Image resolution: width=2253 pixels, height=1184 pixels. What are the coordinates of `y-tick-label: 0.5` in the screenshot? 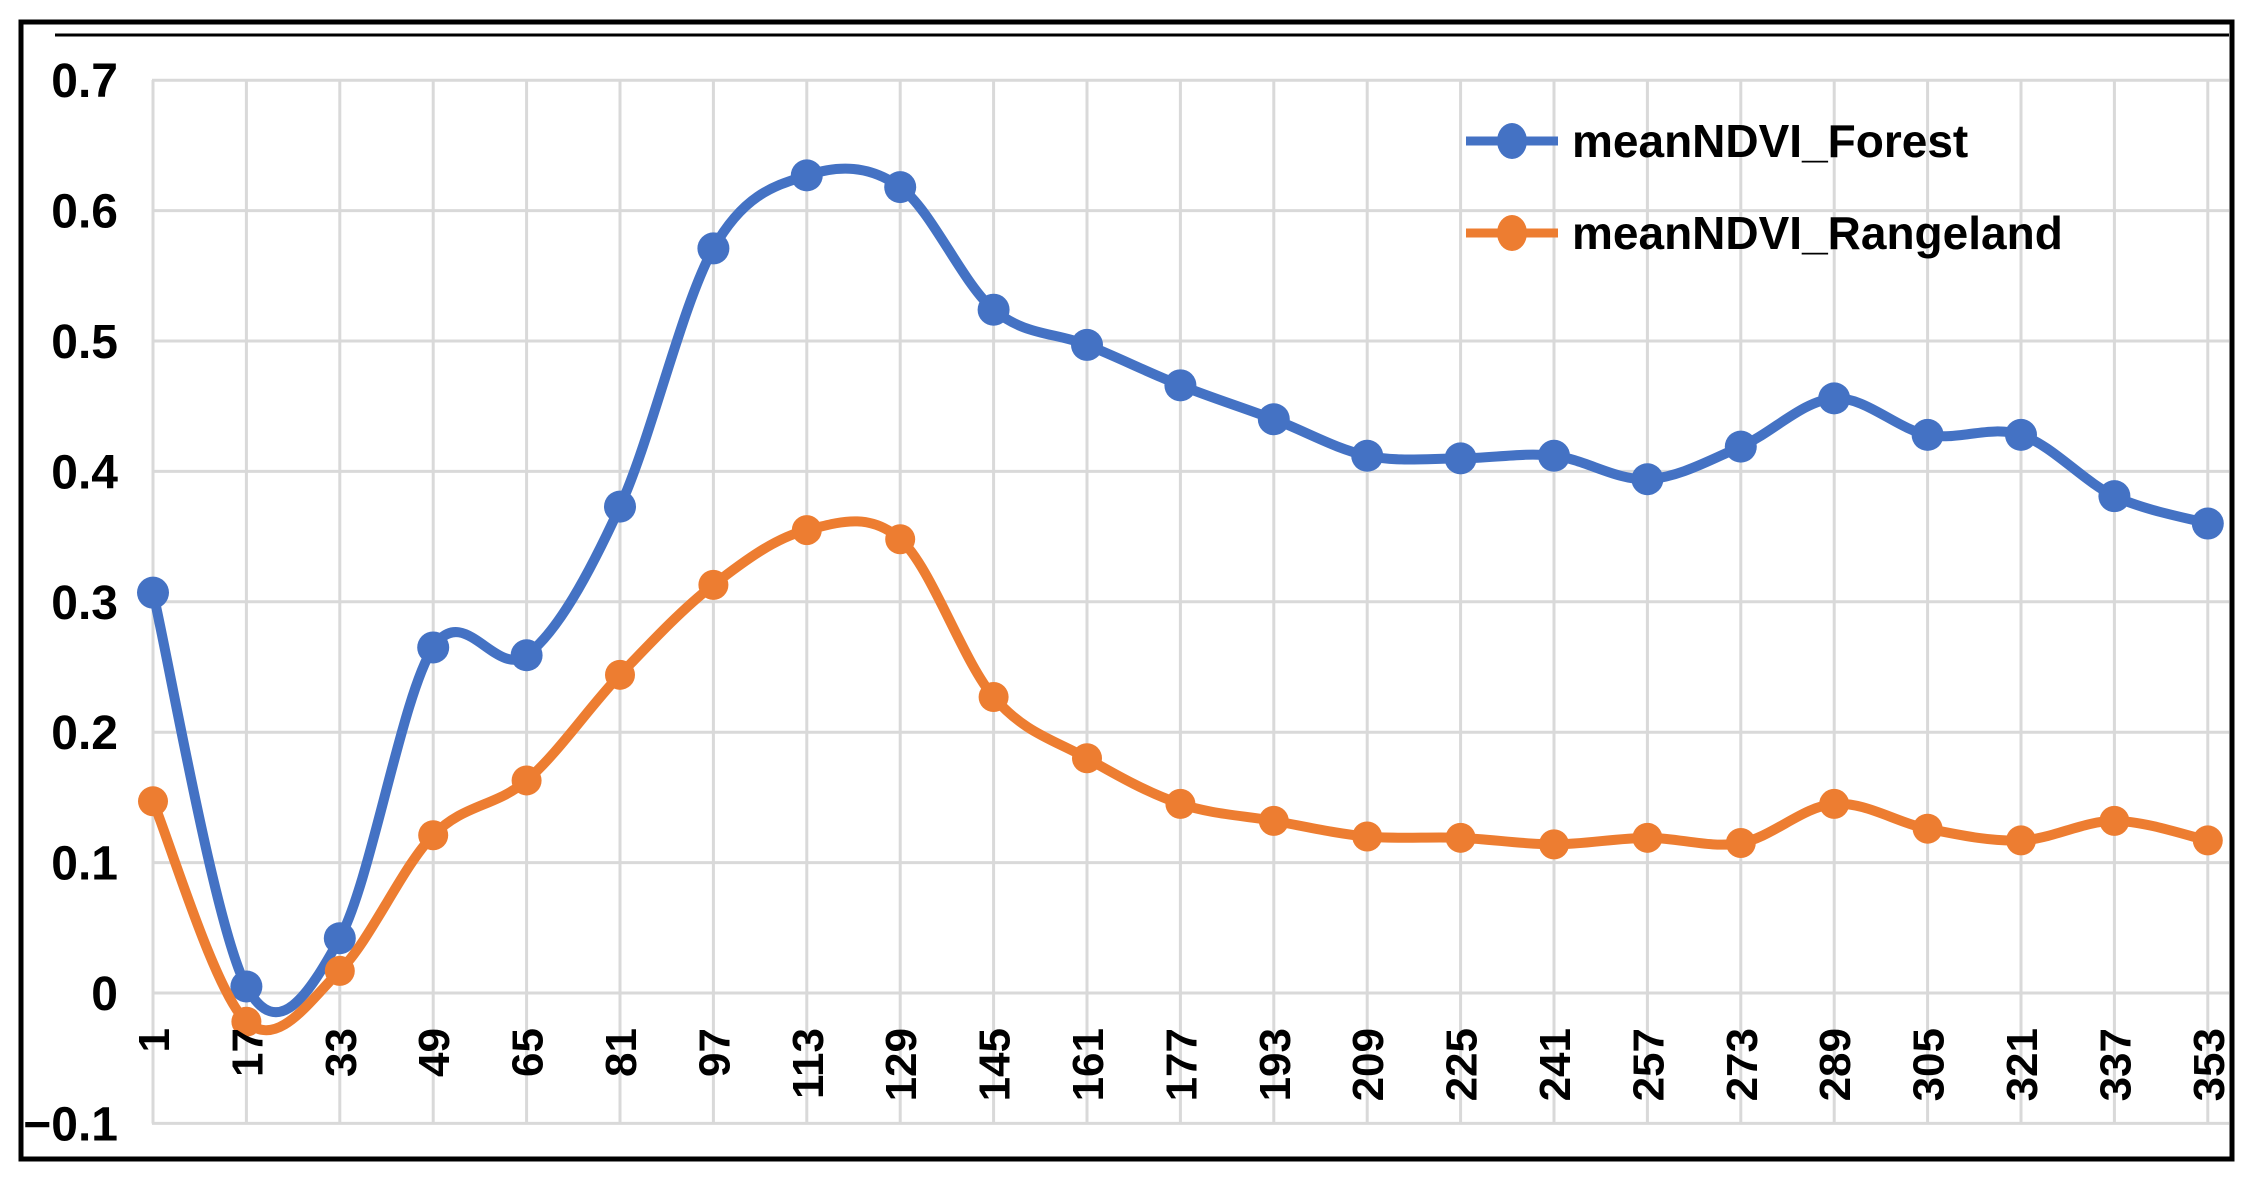 It's located at (84, 342).